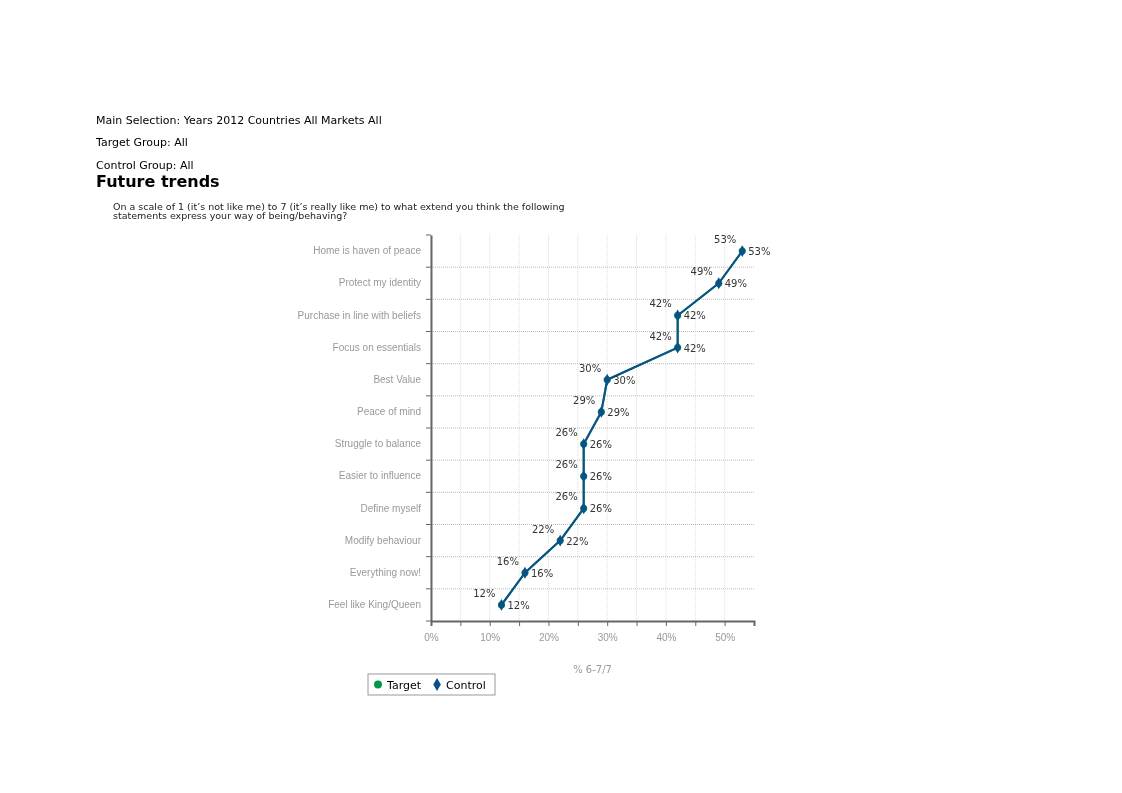 The height and width of the screenshot is (793, 1122). Describe the element at coordinates (359, 315) in the screenshot. I see `y-tick-label: Purchase in line with beliefs` at that location.